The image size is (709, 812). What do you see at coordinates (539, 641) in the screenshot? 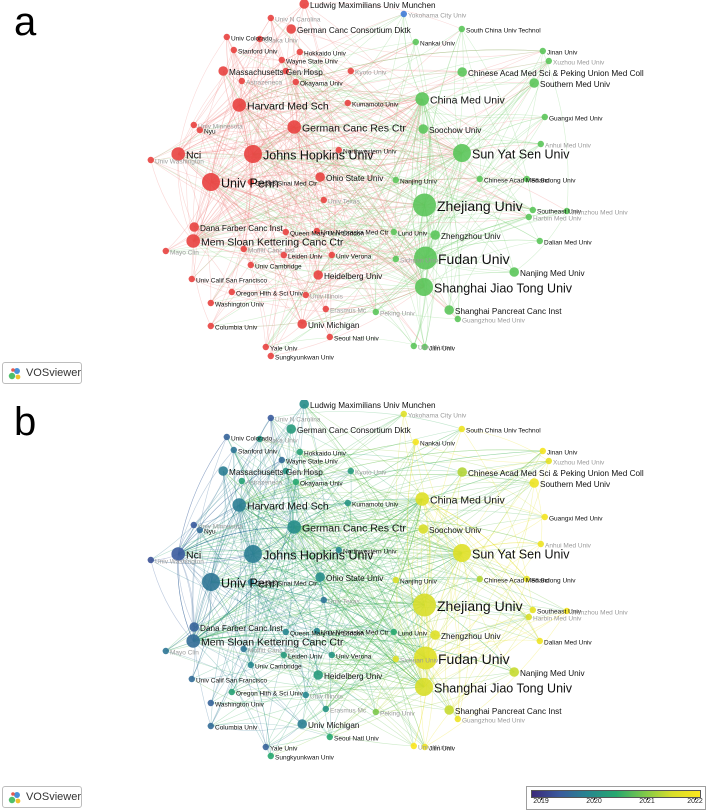
I see `node-dalian-med-univ` at bounding box center [539, 641].